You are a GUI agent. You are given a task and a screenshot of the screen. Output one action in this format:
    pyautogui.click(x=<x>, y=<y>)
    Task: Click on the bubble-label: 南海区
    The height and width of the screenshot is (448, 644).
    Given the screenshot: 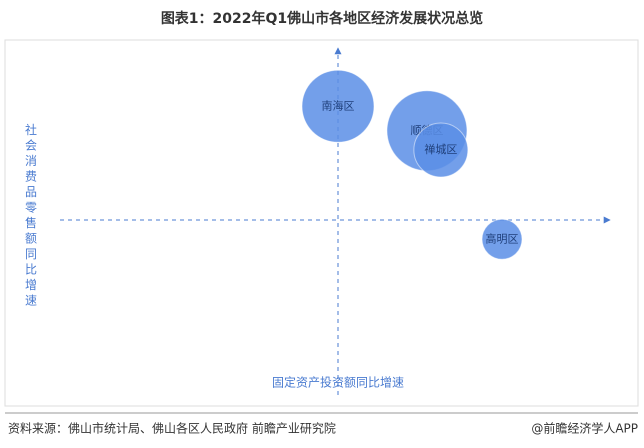 What is the action you would take?
    pyautogui.click(x=338, y=105)
    